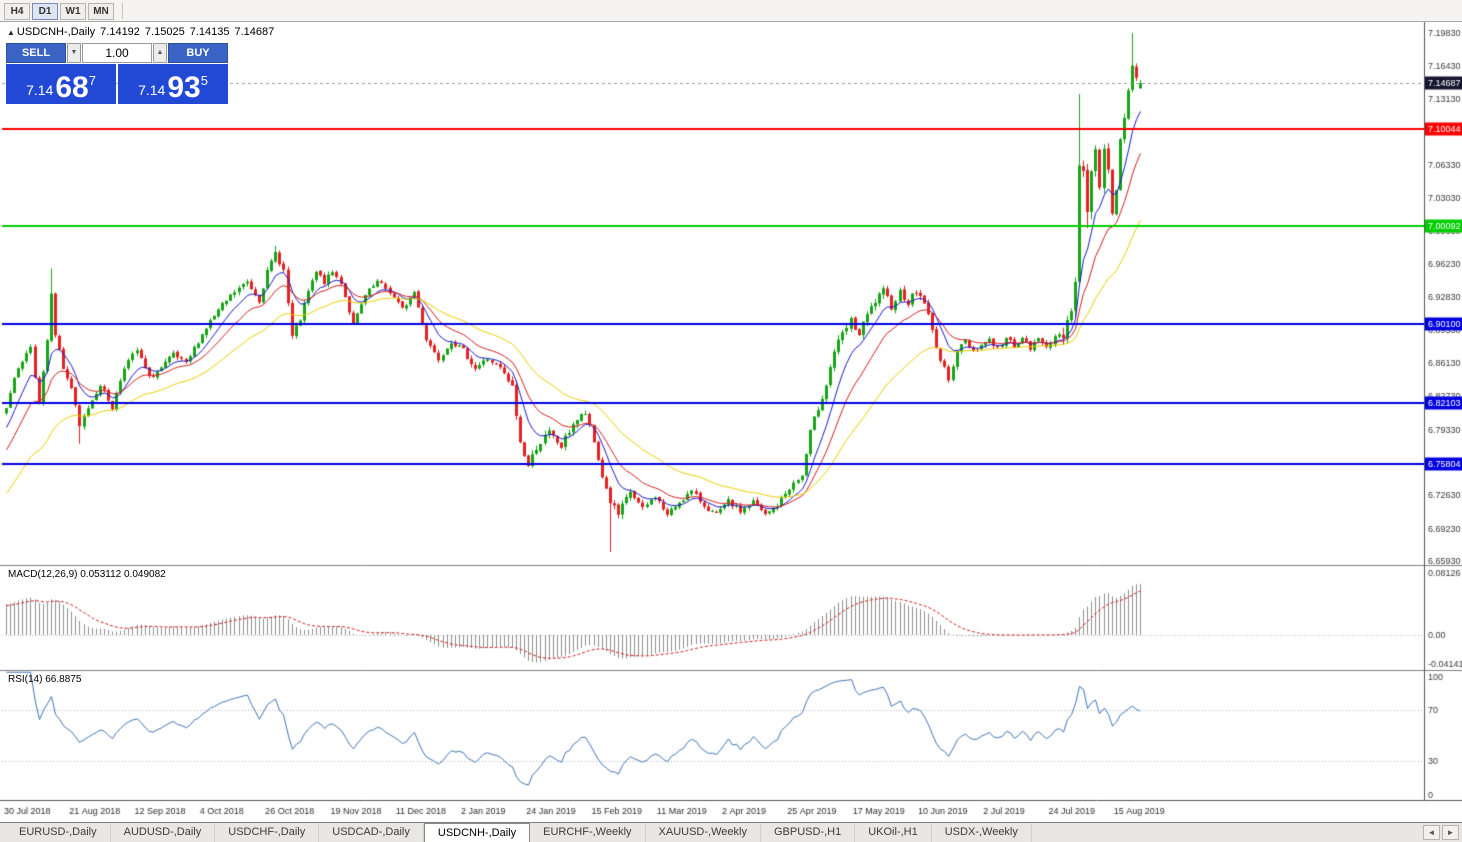  I want to click on timeframe-toolbar: H4 D1 W1 MN, so click(731, 11).